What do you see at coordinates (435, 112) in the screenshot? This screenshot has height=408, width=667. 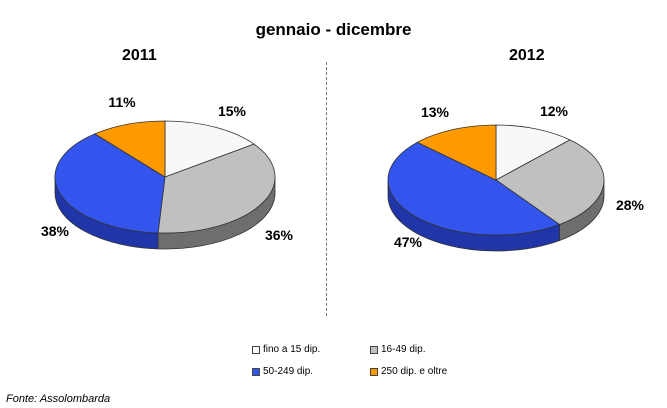 I see `data-label: 13%` at bounding box center [435, 112].